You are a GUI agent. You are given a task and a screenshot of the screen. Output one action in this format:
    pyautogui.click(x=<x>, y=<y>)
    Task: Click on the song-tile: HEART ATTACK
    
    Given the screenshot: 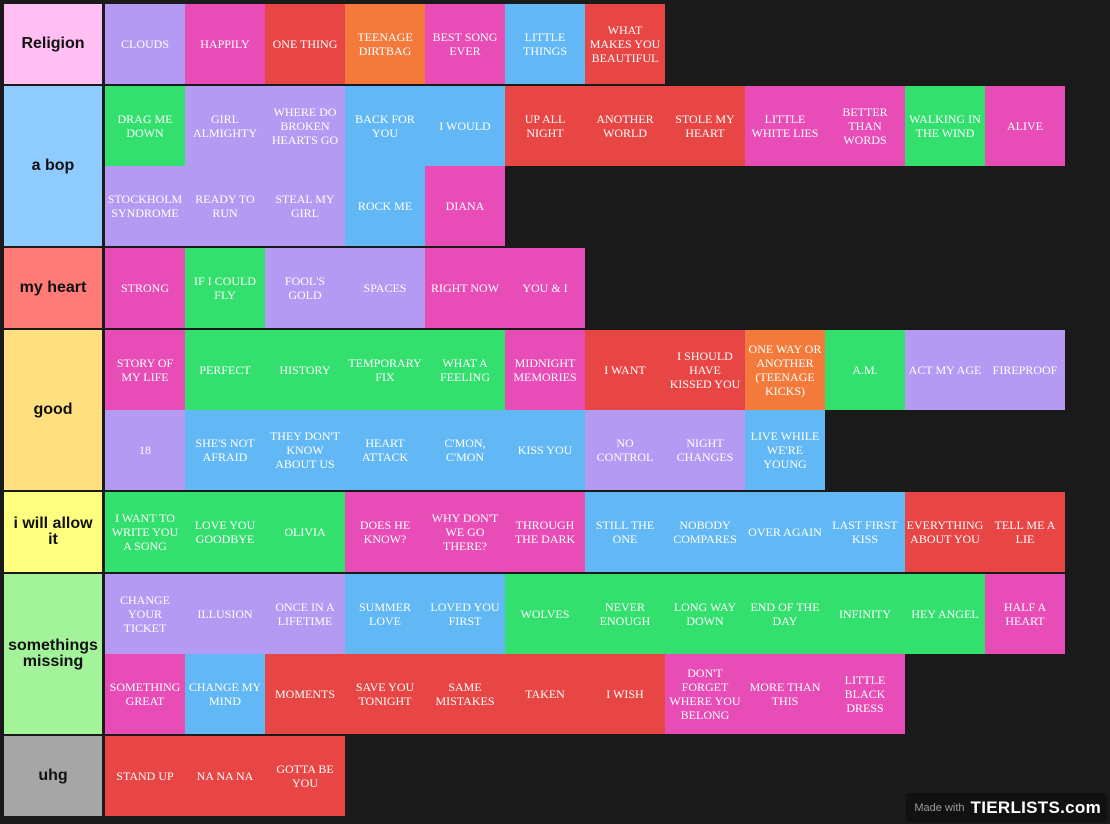 What is the action you would take?
    pyautogui.click(x=385, y=450)
    